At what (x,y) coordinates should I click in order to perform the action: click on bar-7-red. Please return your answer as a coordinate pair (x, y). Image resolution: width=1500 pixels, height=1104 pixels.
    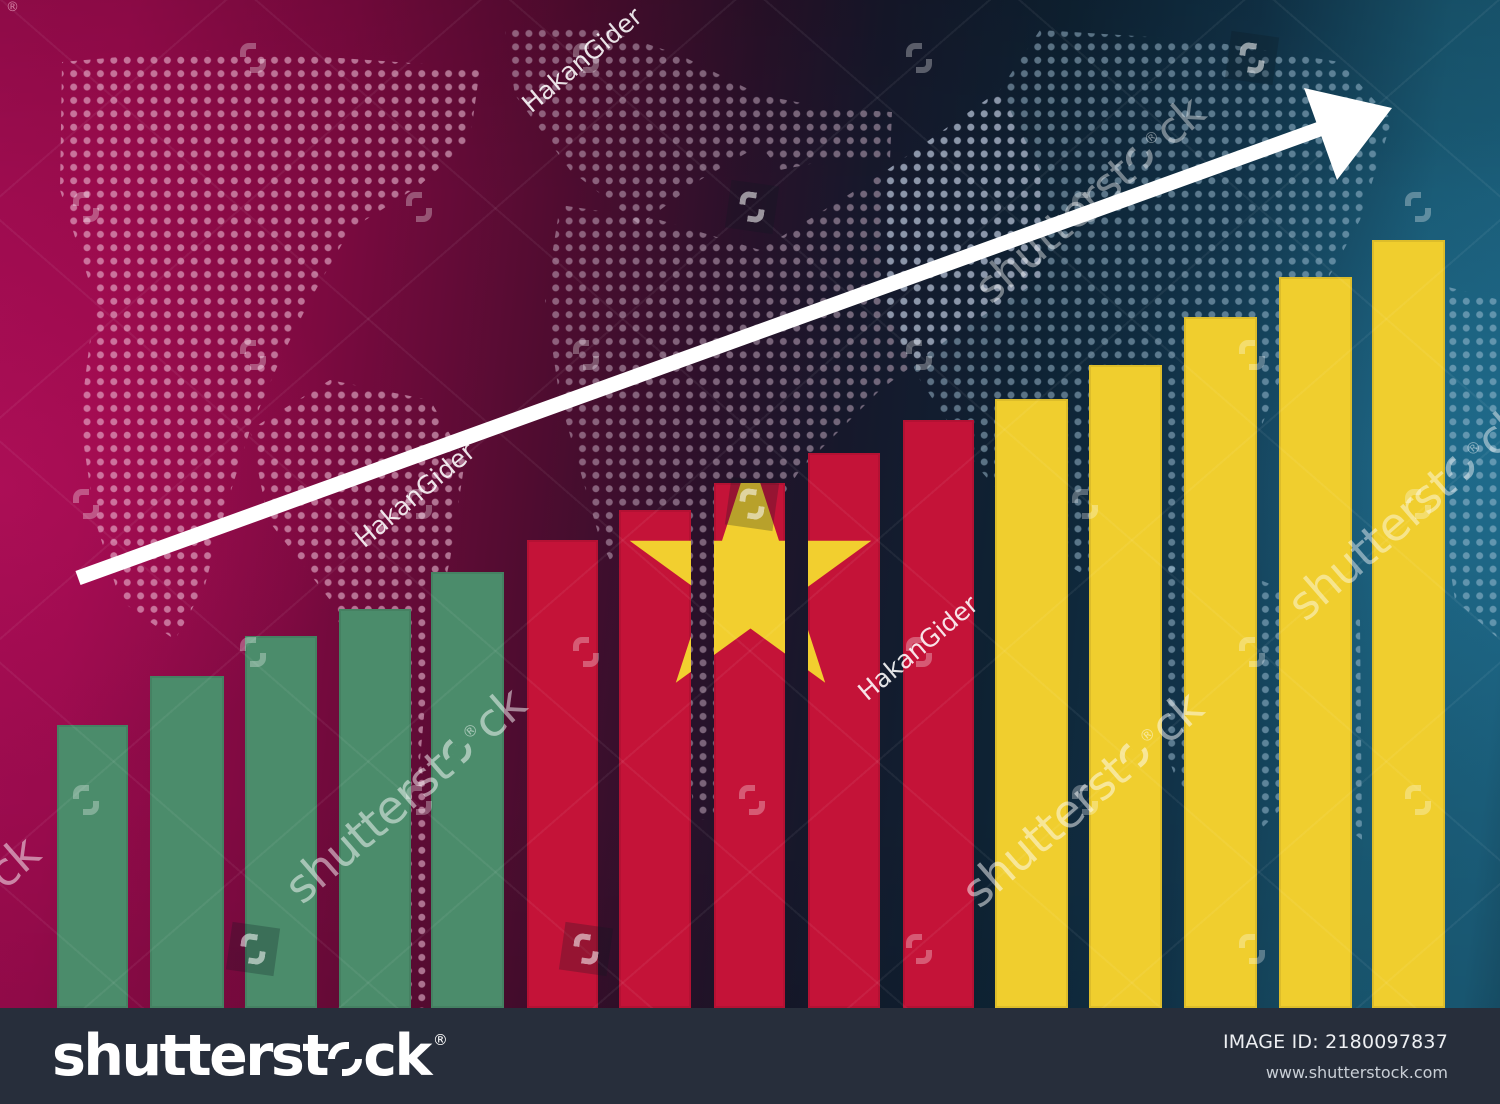
    Looking at the image, I should click on (655, 759).